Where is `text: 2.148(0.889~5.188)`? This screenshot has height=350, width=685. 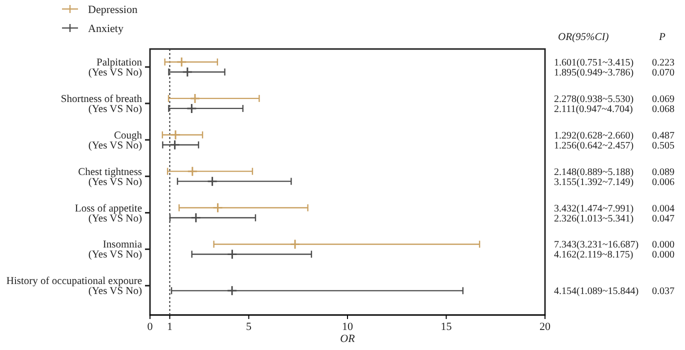
text: 2.148(0.889~5.188) is located at coordinates (594, 172).